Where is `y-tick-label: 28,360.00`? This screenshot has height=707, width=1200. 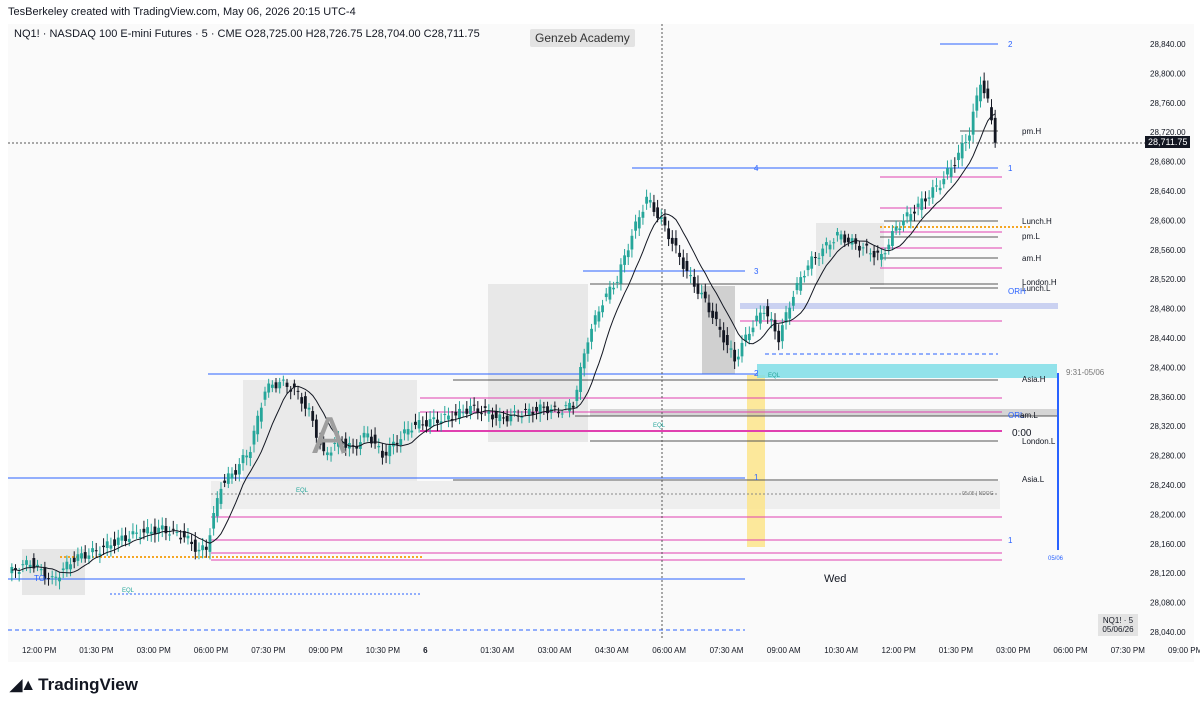 y-tick-label: 28,360.00 is located at coordinates (1168, 397).